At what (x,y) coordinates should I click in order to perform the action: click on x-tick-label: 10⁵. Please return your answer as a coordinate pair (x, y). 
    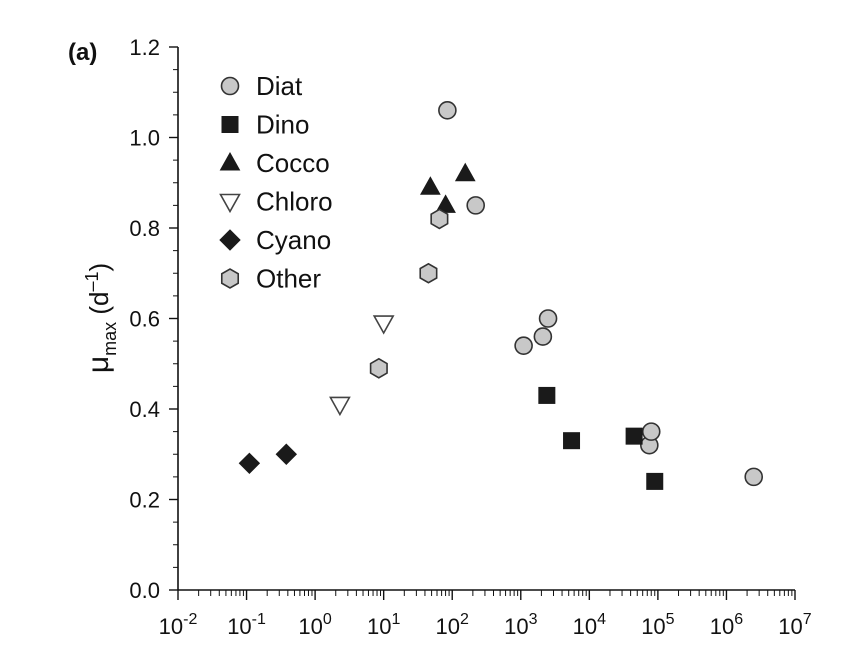
    Looking at the image, I should click on (657, 625).